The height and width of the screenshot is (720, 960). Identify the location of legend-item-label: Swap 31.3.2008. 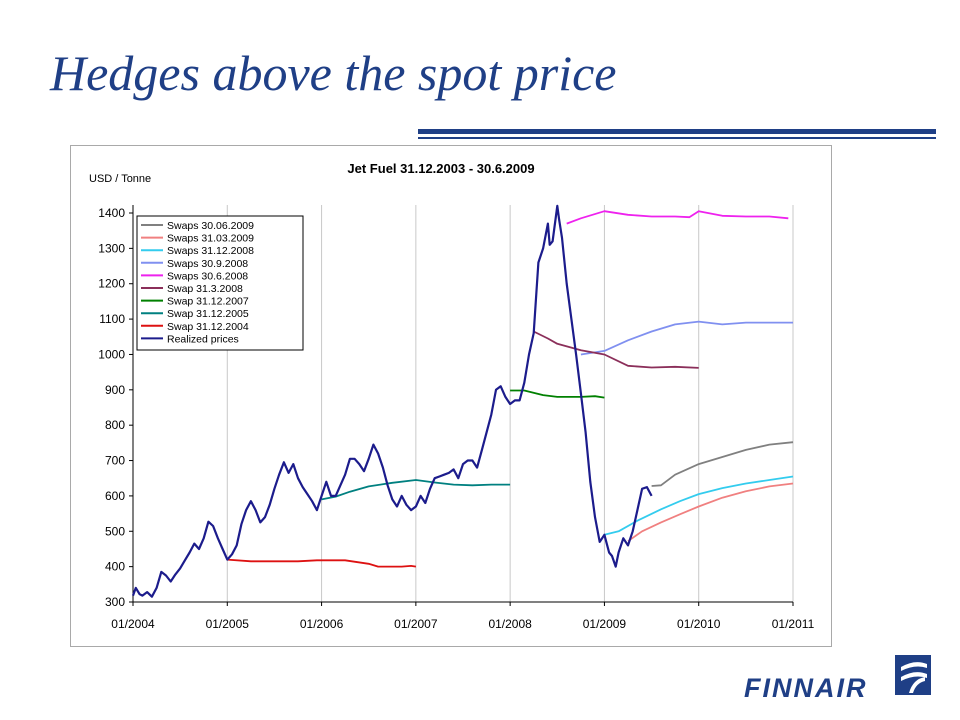
(205, 289).